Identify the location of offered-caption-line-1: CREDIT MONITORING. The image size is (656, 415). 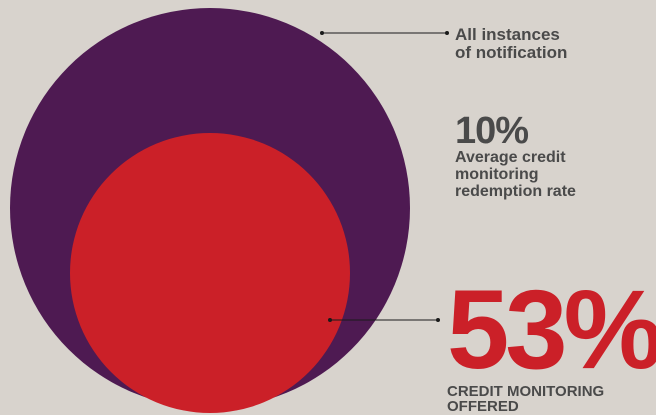
(526, 391).